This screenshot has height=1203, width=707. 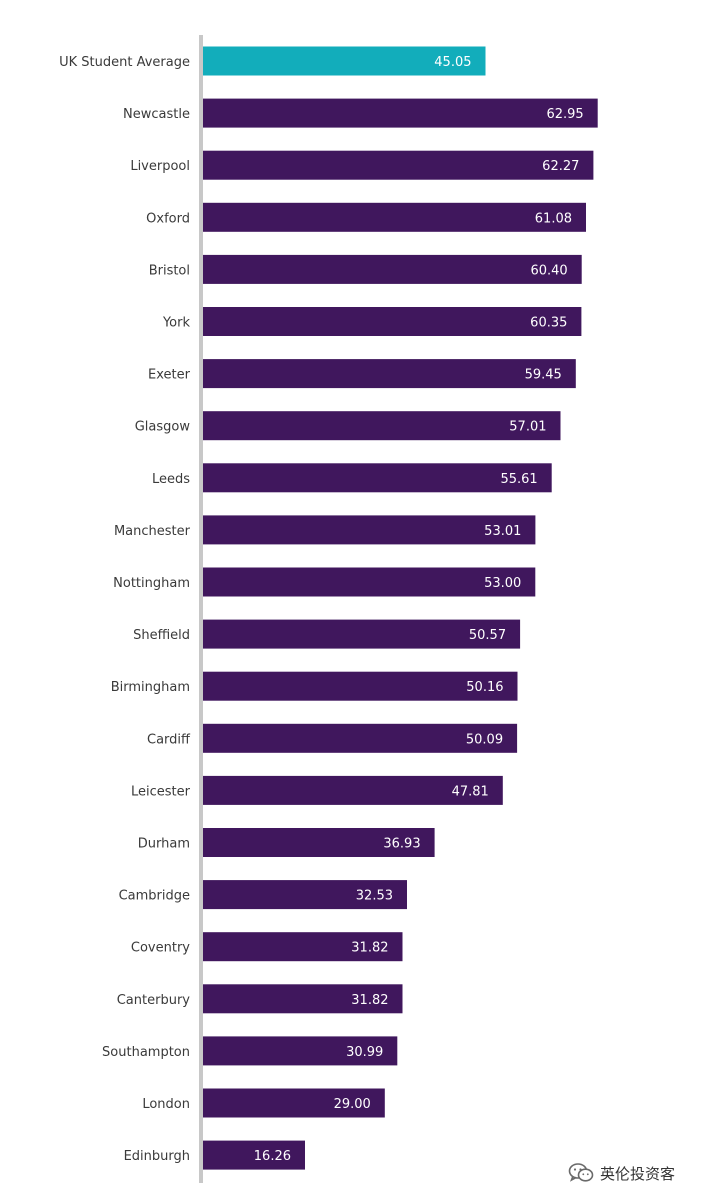 I want to click on value-label: 53.00, so click(x=502, y=583).